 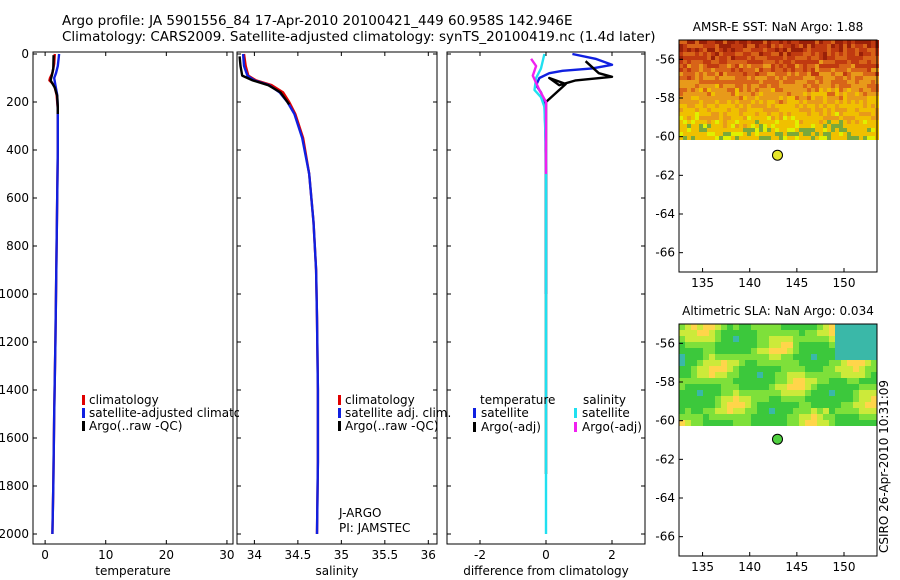 What do you see at coordinates (540, 293) in the screenshot?
I see `difference-profile-series-salinity-satellite` at bounding box center [540, 293].